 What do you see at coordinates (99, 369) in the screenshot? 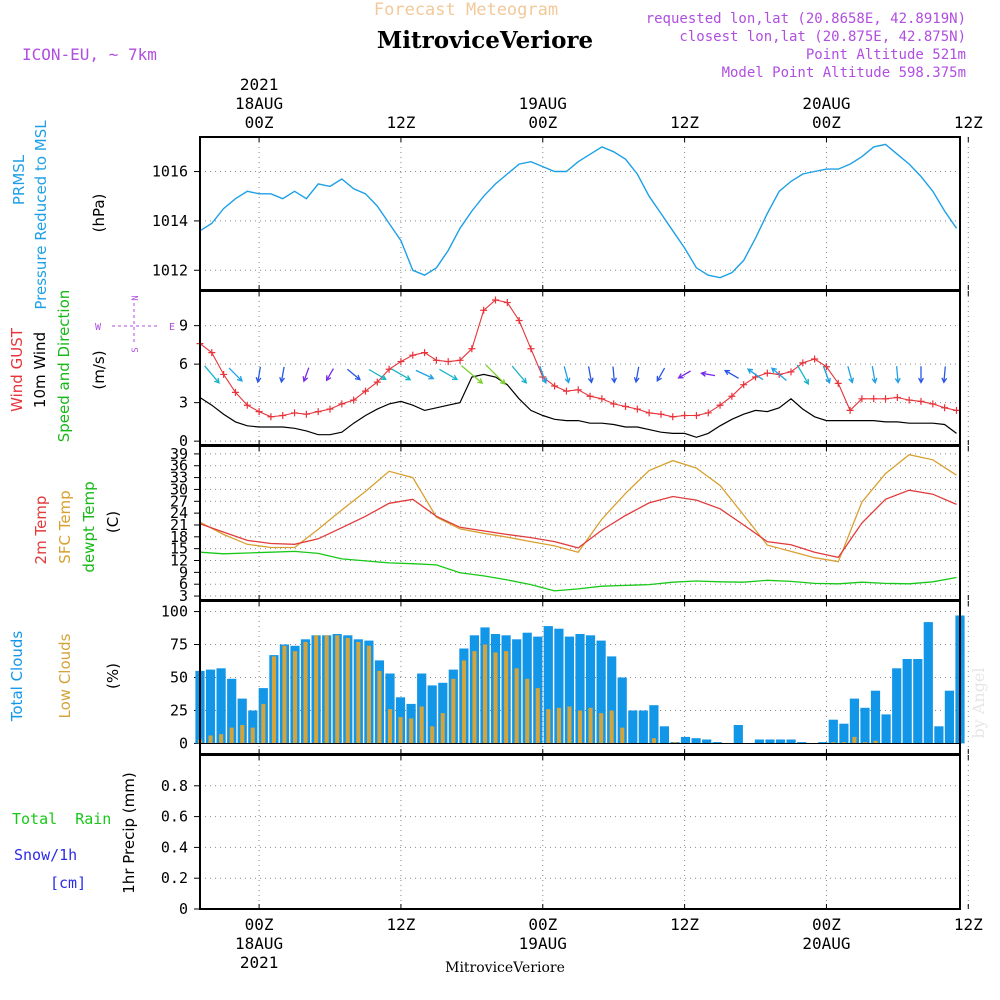
I see `wind-unit: (m/s)` at bounding box center [99, 369].